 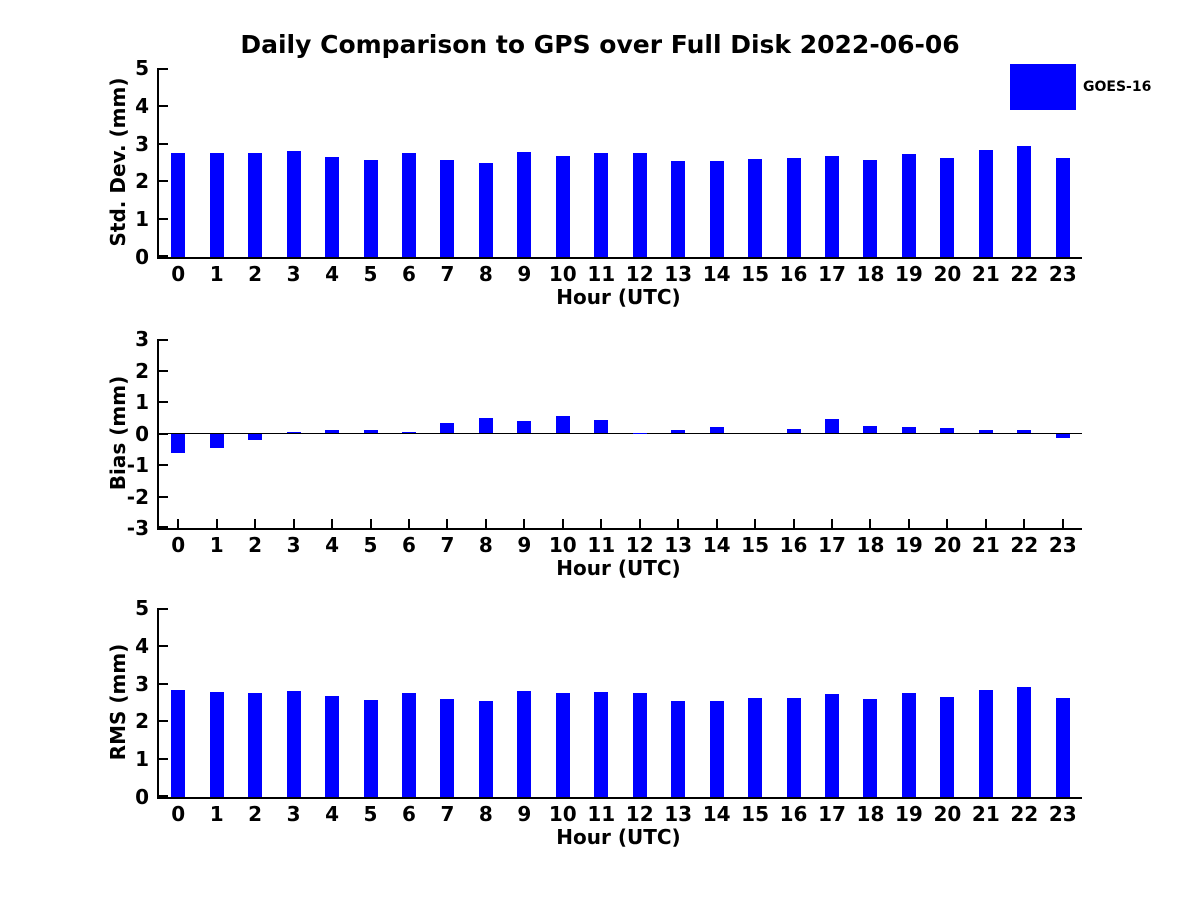 What do you see at coordinates (1062, 274) in the screenshot?
I see `x-tick-label: 23` at bounding box center [1062, 274].